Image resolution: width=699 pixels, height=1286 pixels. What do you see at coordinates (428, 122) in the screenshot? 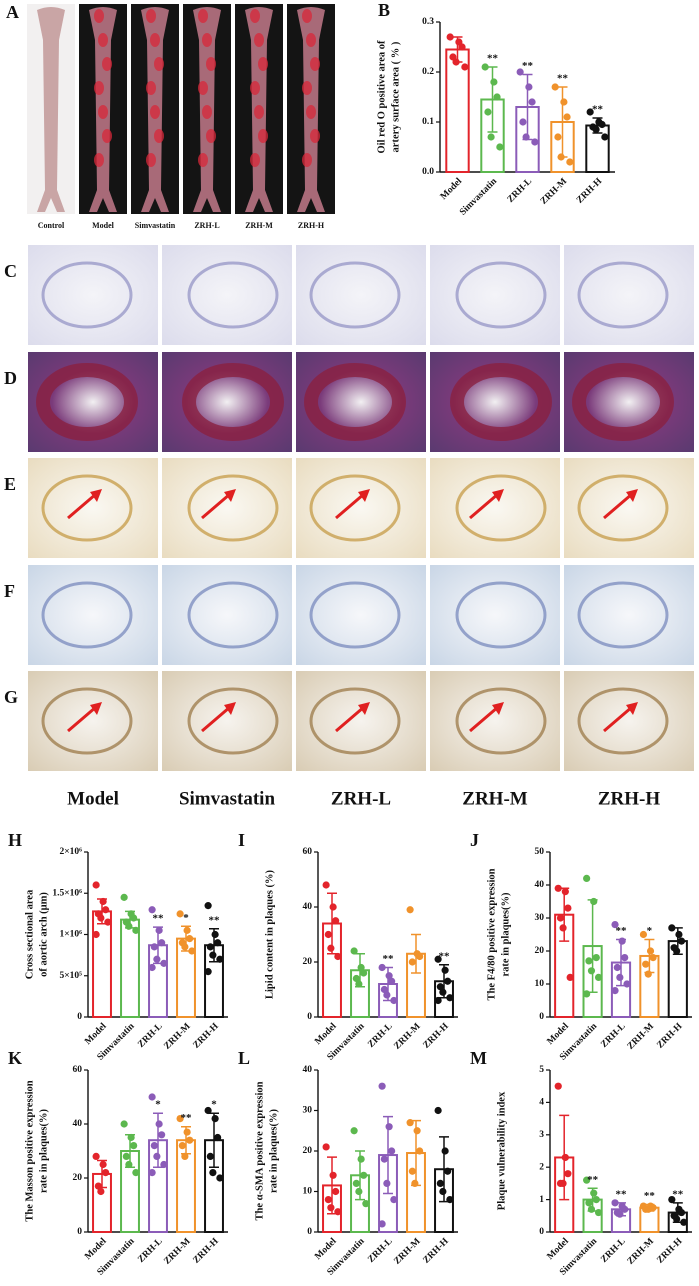
I see `y-tick-label: 0.1` at bounding box center [428, 122].